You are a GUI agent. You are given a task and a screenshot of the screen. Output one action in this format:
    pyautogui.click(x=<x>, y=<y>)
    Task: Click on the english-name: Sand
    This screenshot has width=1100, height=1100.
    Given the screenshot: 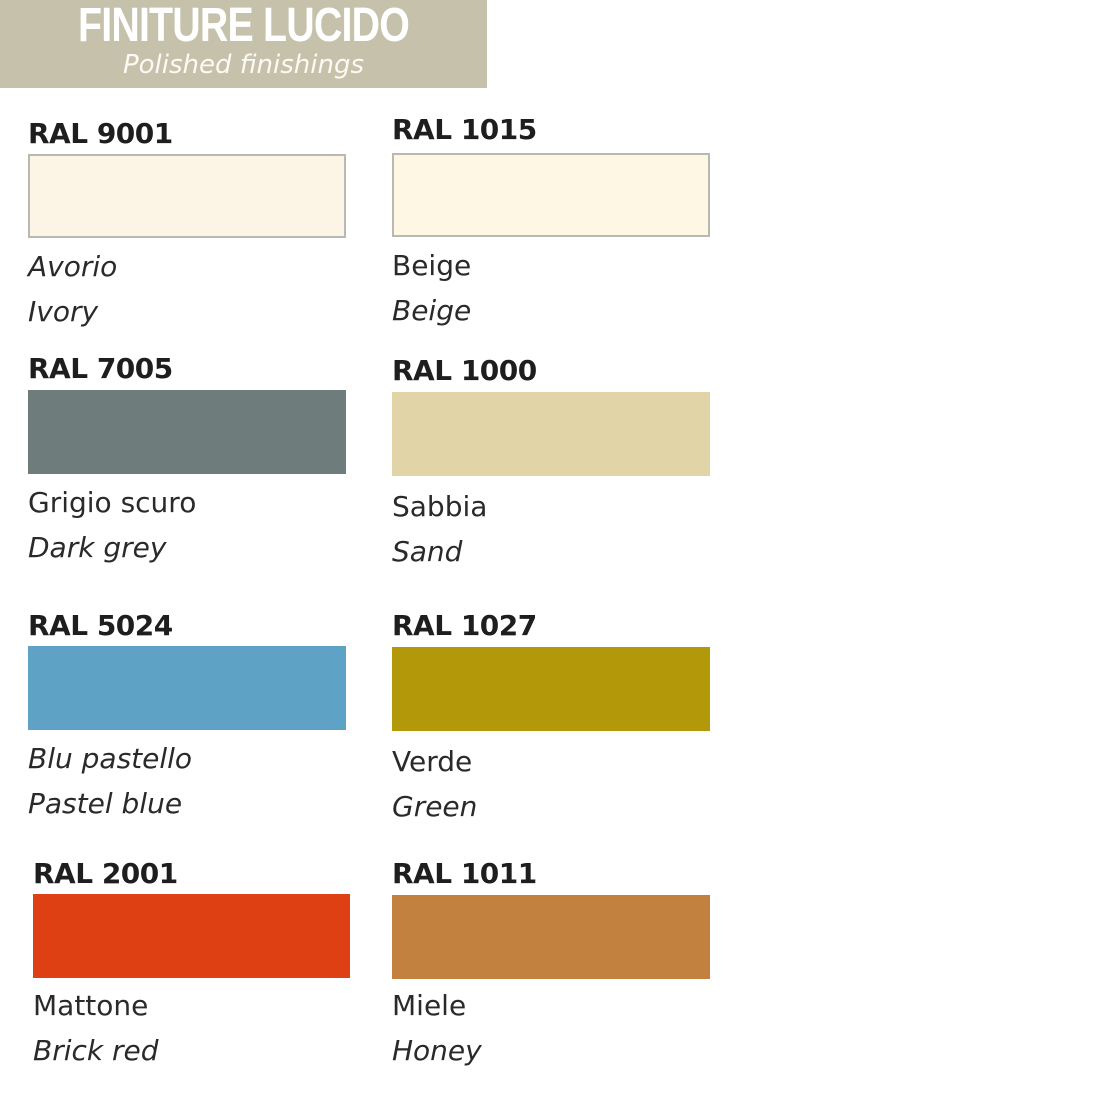 What is the action you would take?
    pyautogui.click(x=427, y=551)
    